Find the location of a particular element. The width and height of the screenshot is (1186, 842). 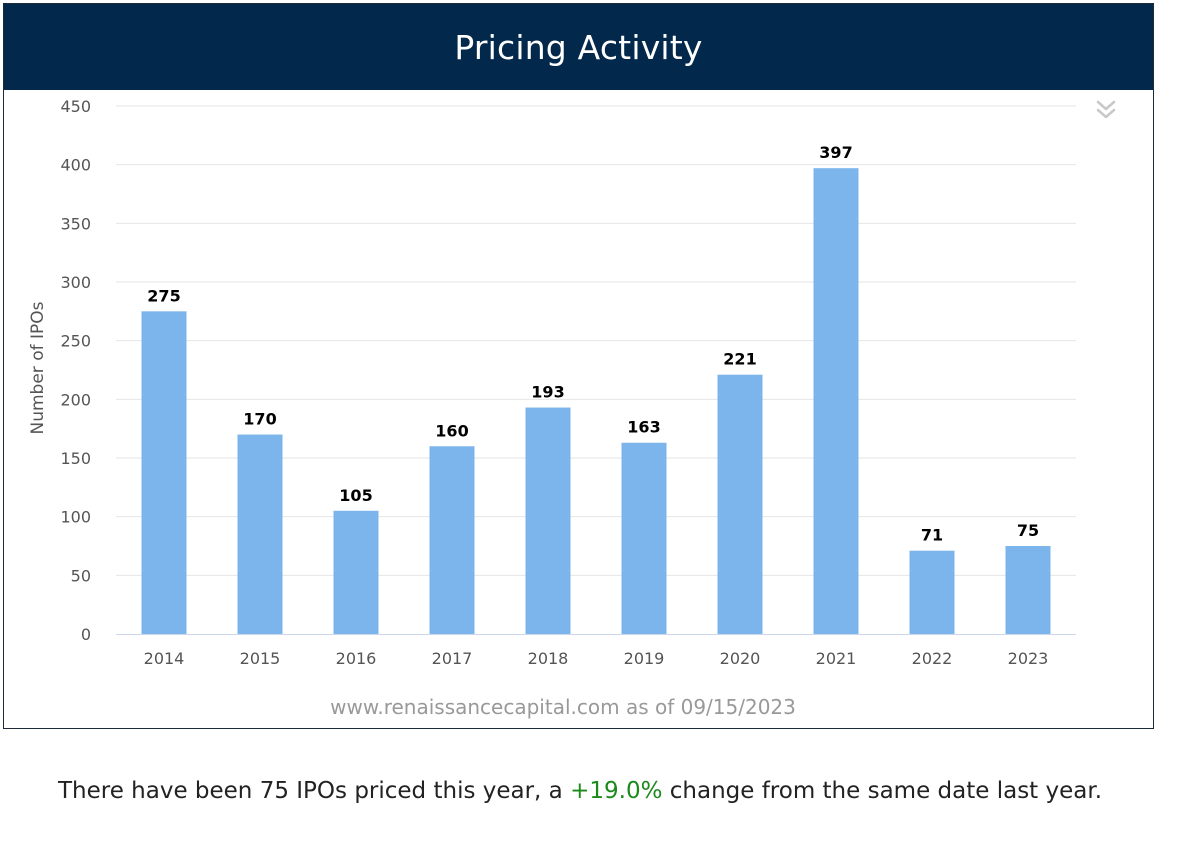

x-tick-label-2022: 2022 is located at coordinates (932, 658).